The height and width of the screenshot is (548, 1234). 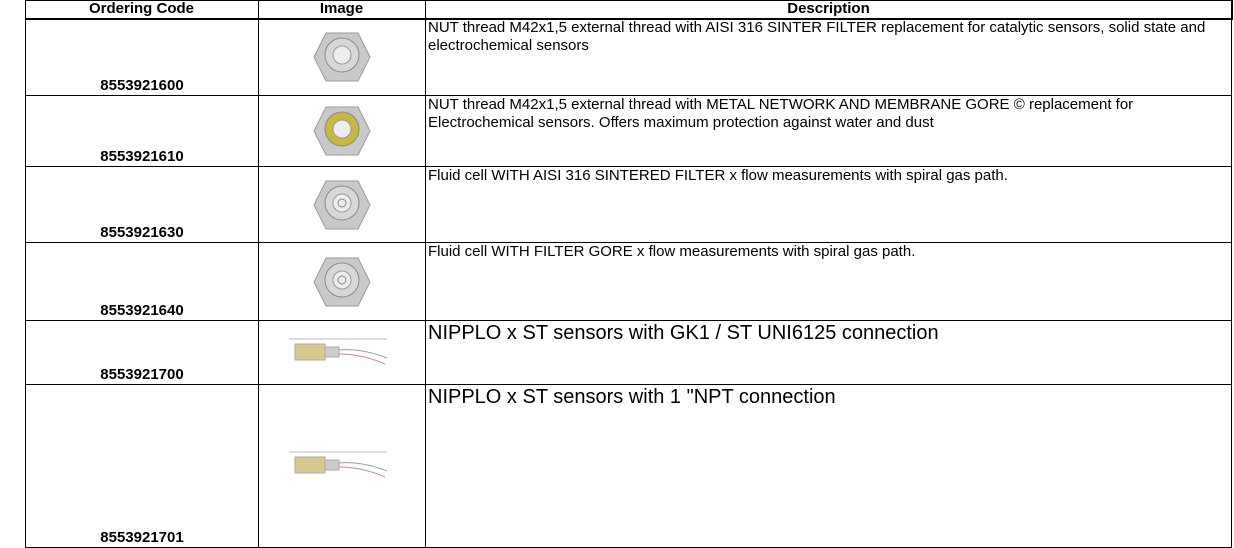 What do you see at coordinates (142, 10) in the screenshot?
I see `header-cell: Ordering Code` at bounding box center [142, 10].